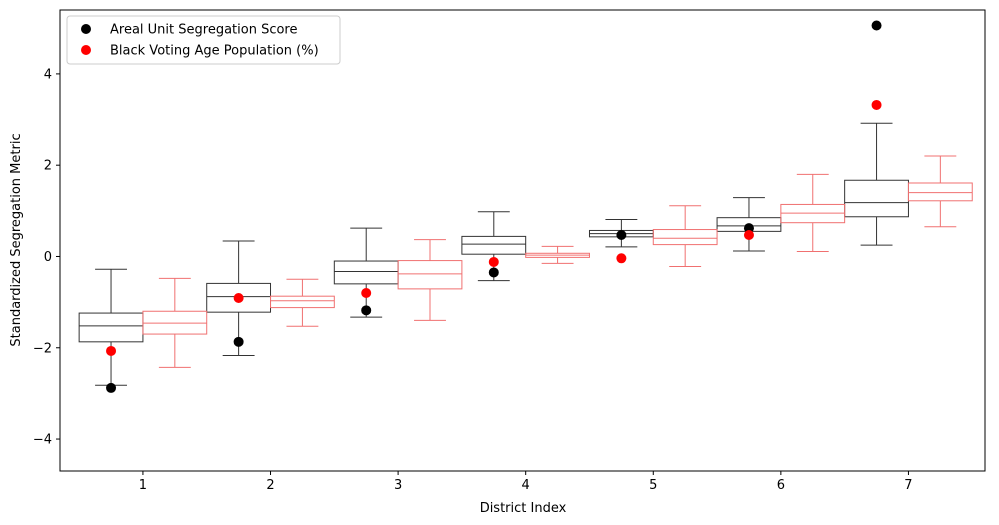 Image resolution: width=999 pixels, height=525 pixels. Describe the element at coordinates (653, 485) in the screenshot. I see `x-tick-label-5: 5` at that location.